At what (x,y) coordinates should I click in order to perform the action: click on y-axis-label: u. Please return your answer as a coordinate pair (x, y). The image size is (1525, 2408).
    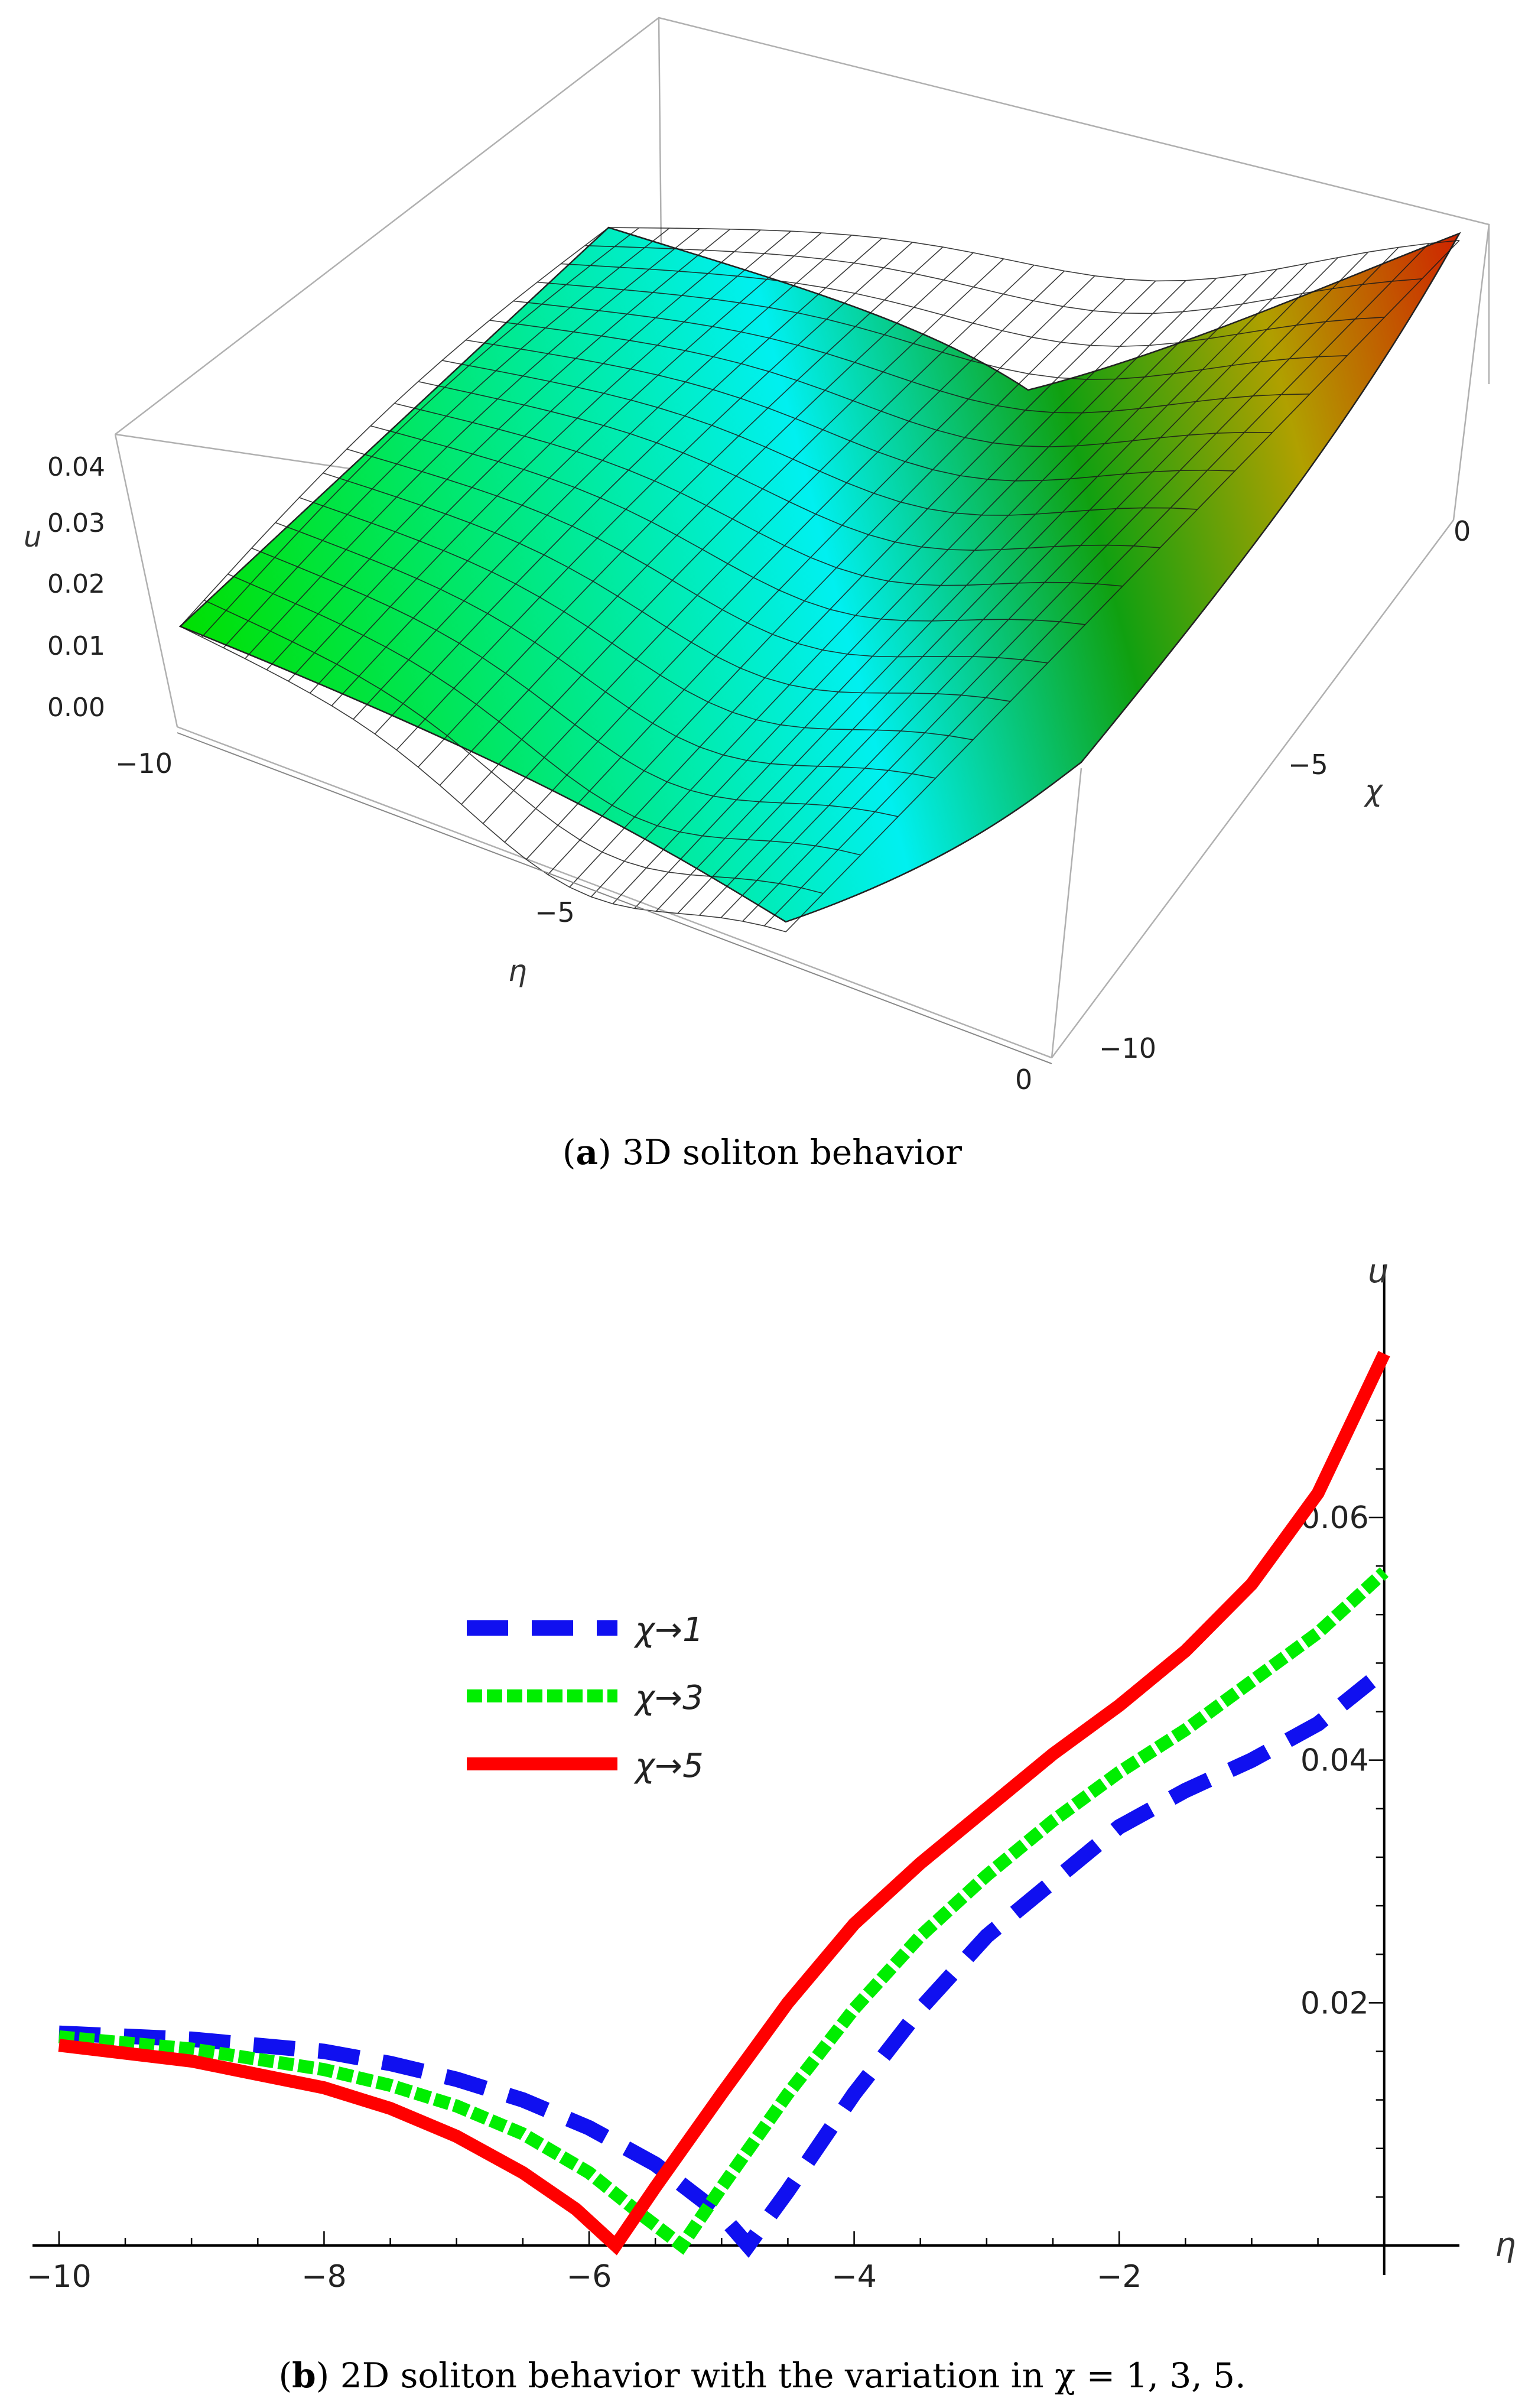
    Looking at the image, I should click on (1378, 1271).